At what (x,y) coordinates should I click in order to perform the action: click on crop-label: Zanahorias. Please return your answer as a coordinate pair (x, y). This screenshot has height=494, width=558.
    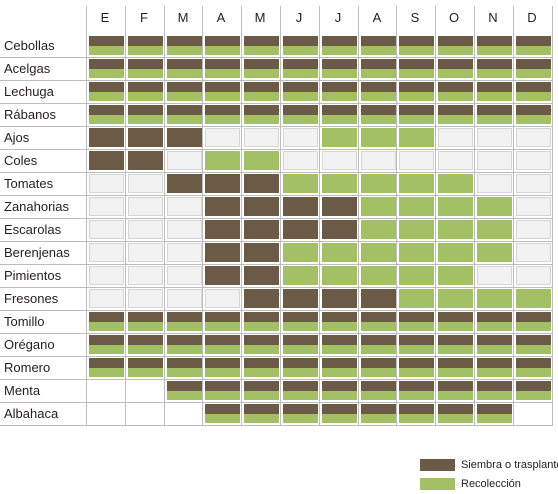
    Looking at the image, I should click on (37, 206).